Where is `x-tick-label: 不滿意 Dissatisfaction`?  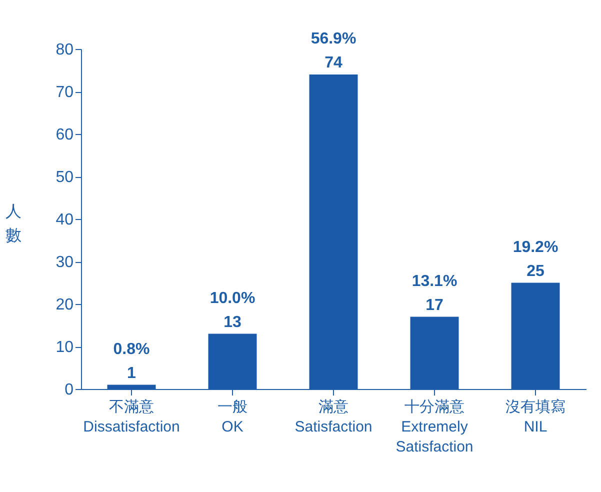 x-tick-label: 不滿意 Dissatisfaction is located at coordinates (131, 417).